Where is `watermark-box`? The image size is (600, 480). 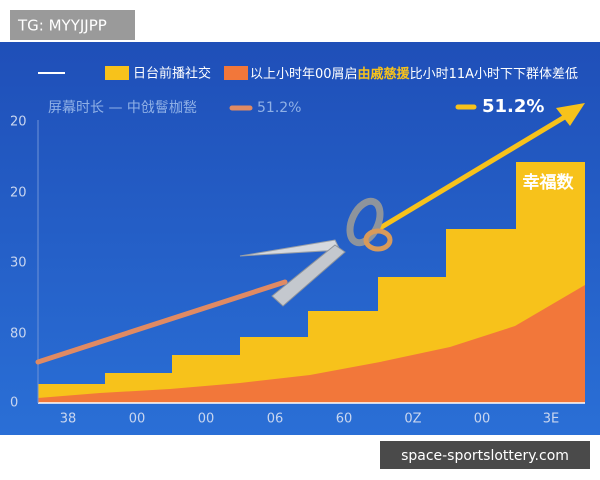 watermark-box is located at coordinates (485, 455).